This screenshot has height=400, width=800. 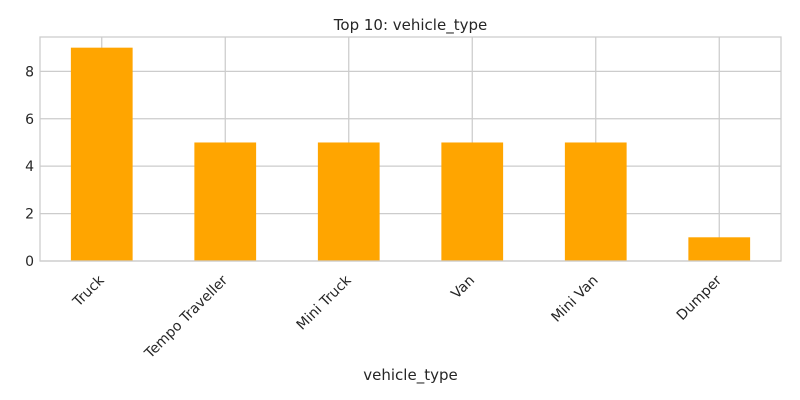 I want to click on y-tick-label: 0, so click(x=29, y=262).